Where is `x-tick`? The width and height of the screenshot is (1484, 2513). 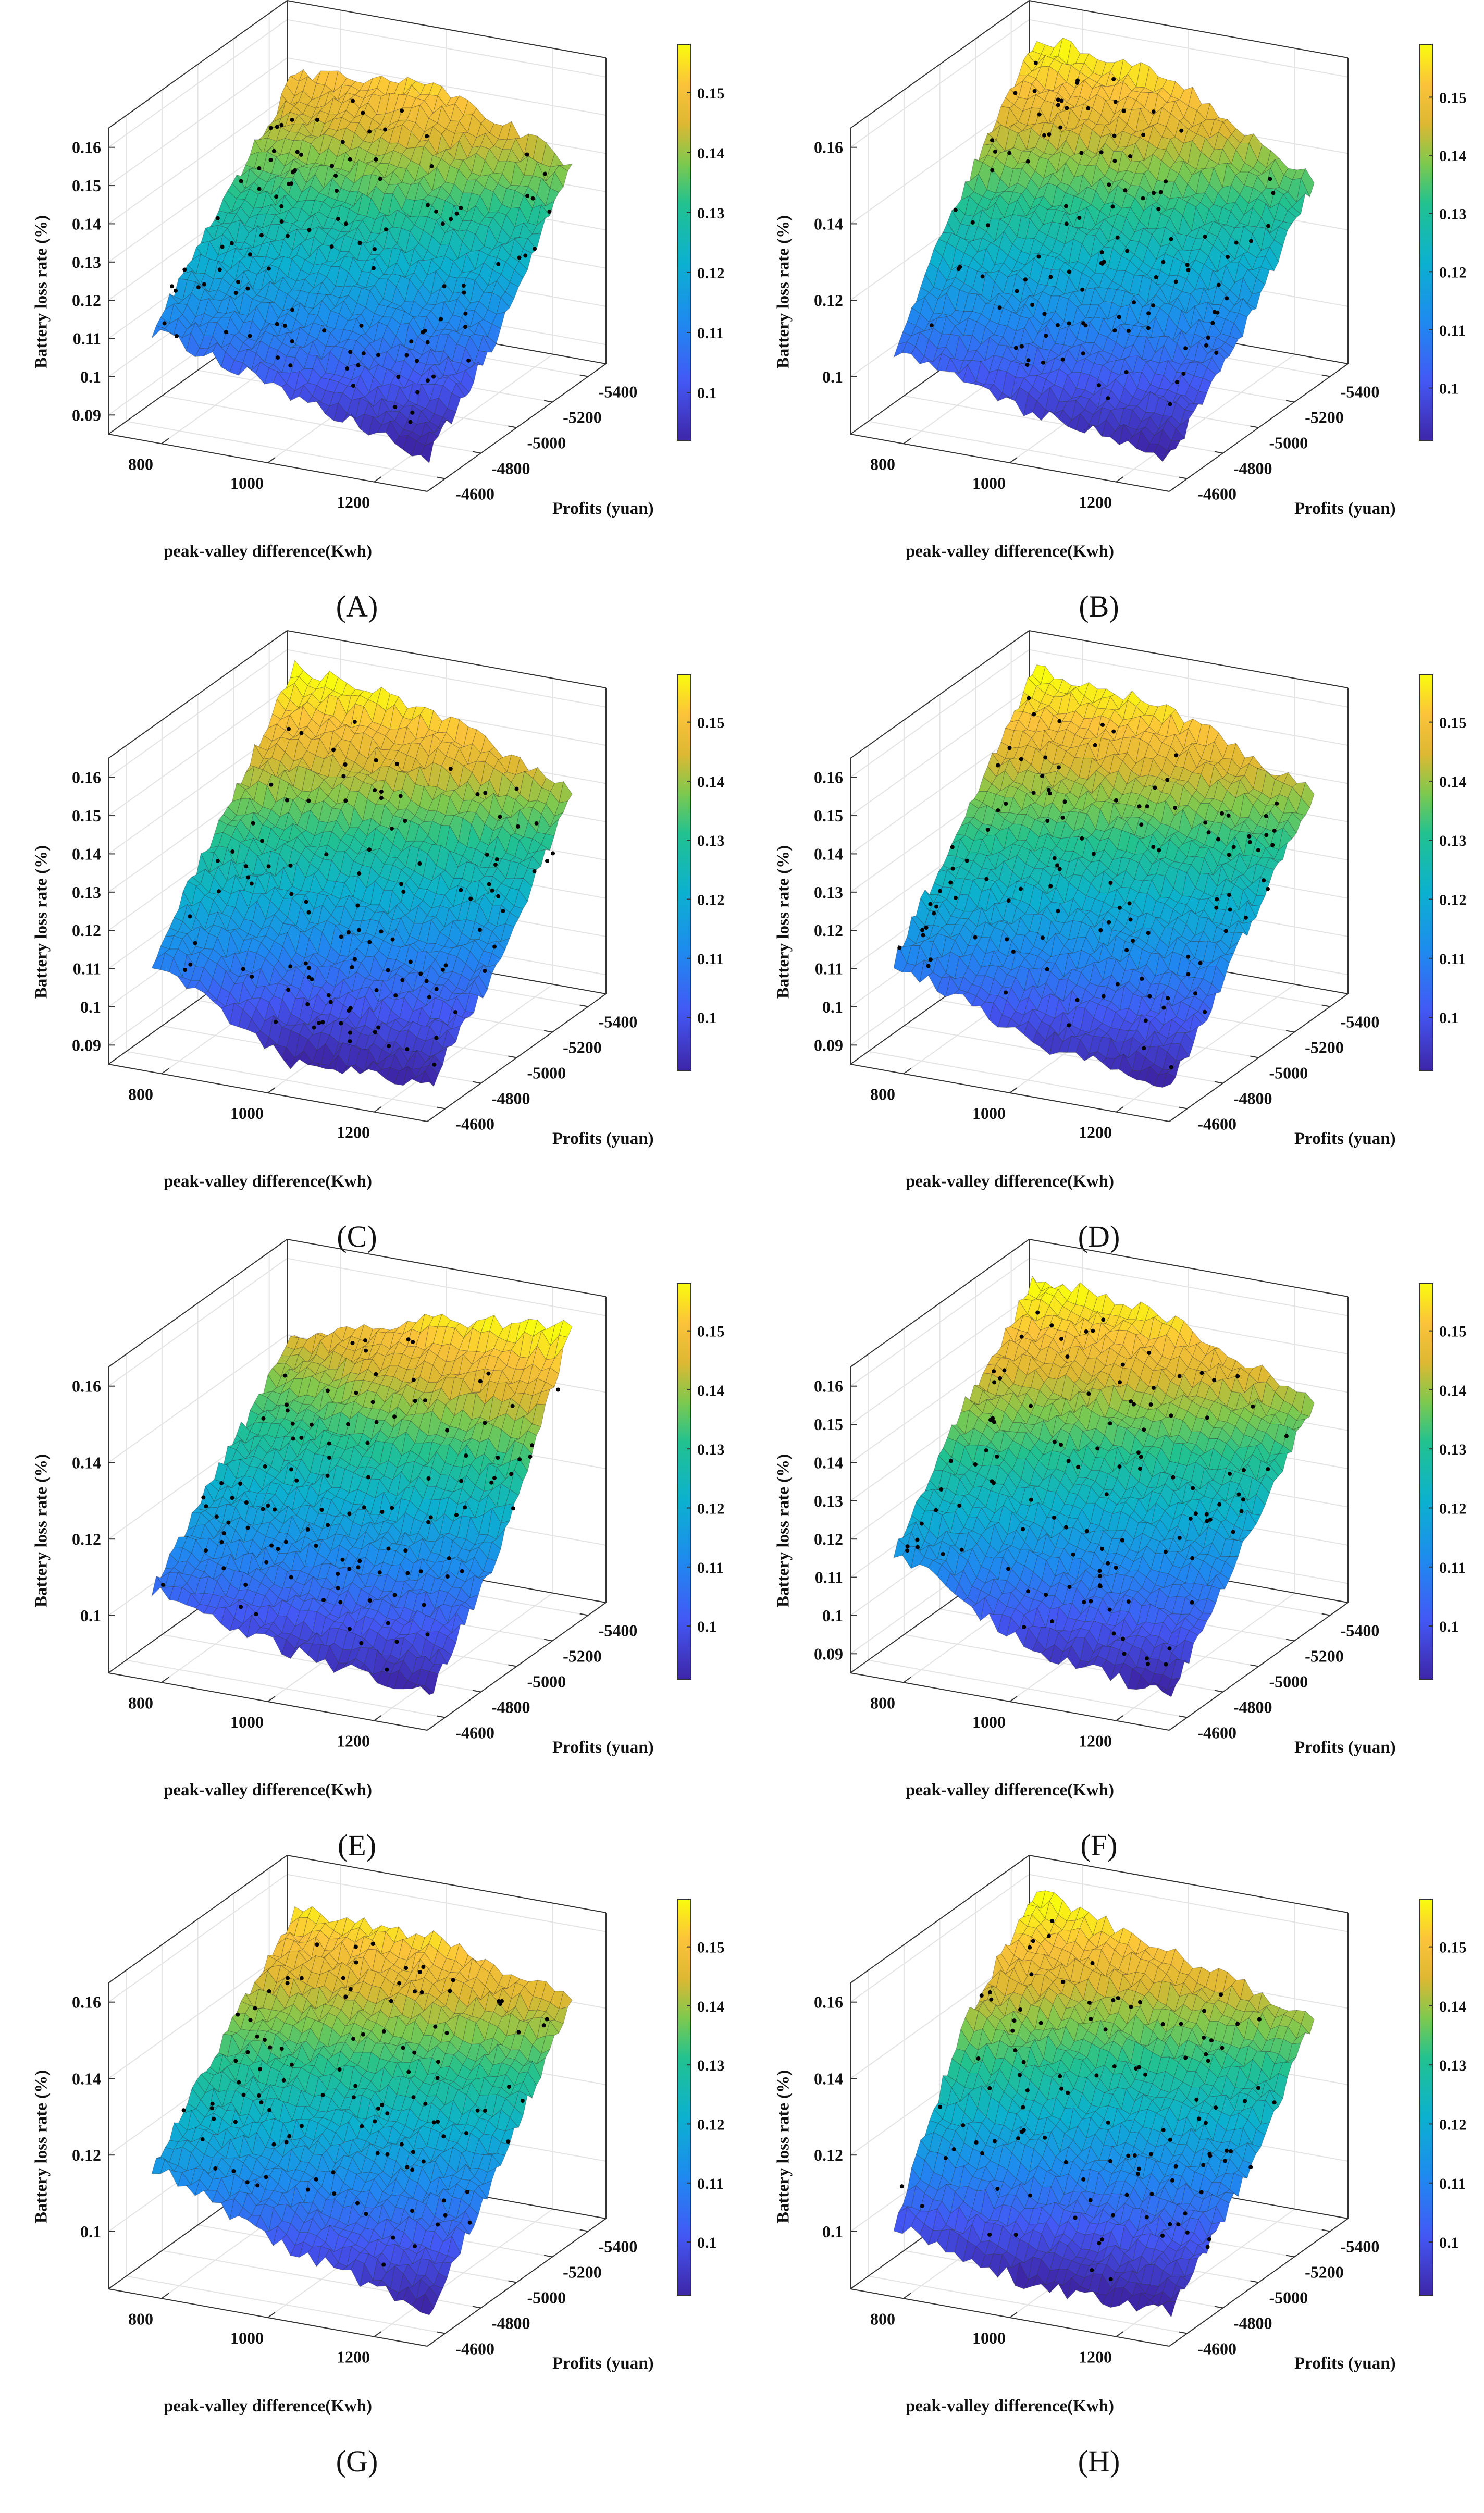 x-tick is located at coordinates (271, 1090).